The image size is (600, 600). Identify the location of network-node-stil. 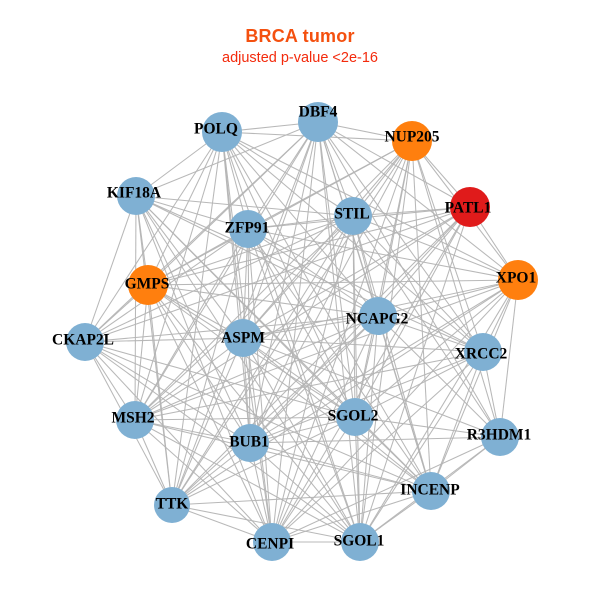
(353, 216).